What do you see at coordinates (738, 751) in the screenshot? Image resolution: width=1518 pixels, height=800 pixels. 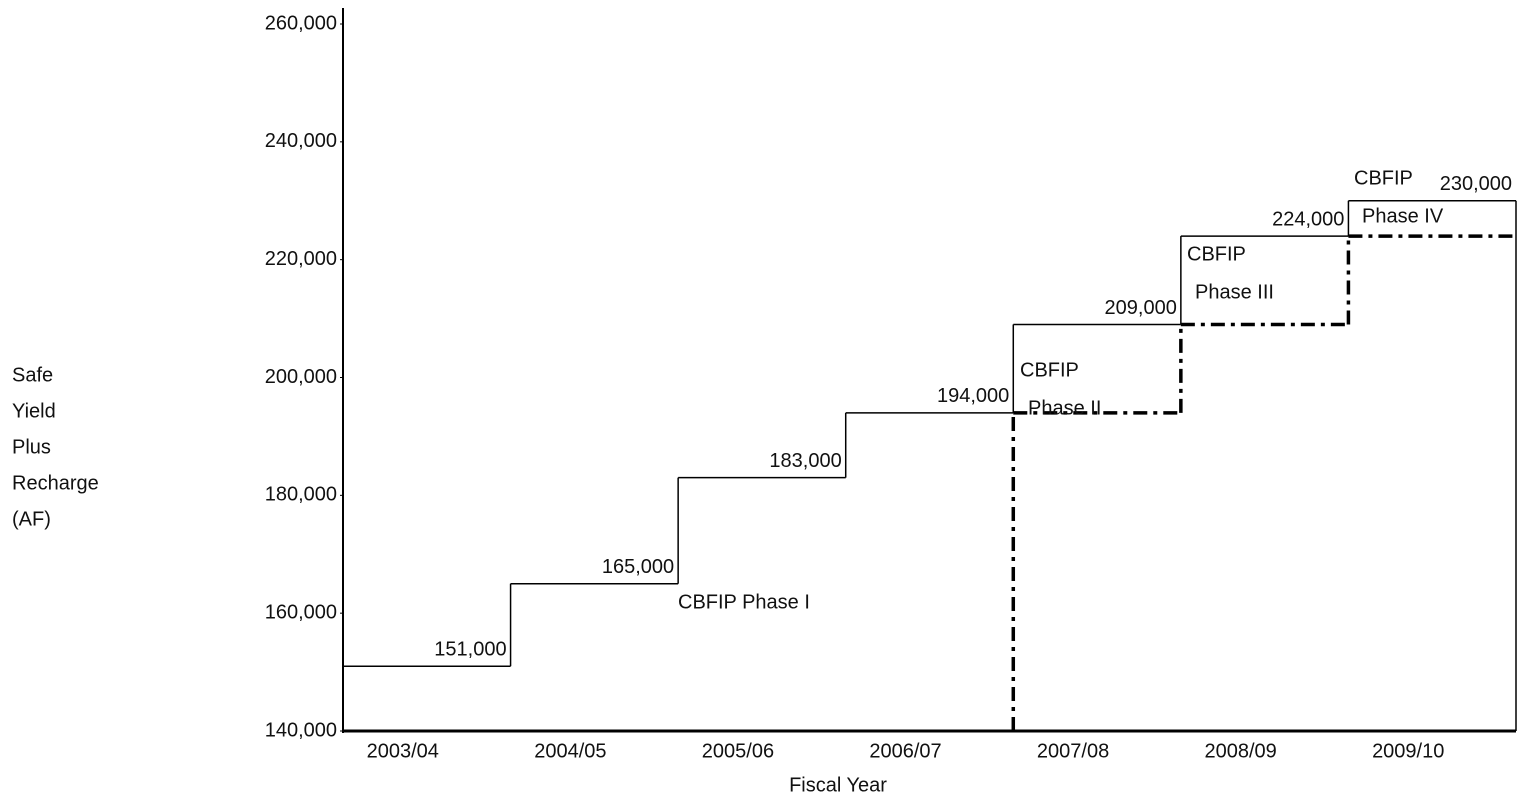 I see `x-tick-label: 2005/06` at bounding box center [738, 751].